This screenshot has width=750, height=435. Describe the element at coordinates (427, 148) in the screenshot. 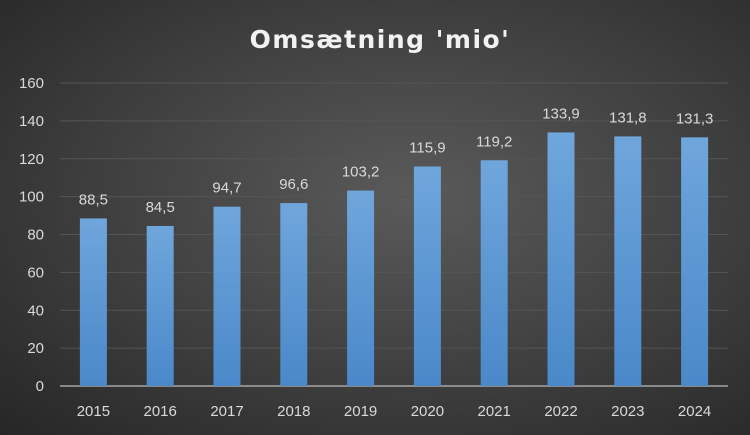

I see `data-label: 115,9` at that location.